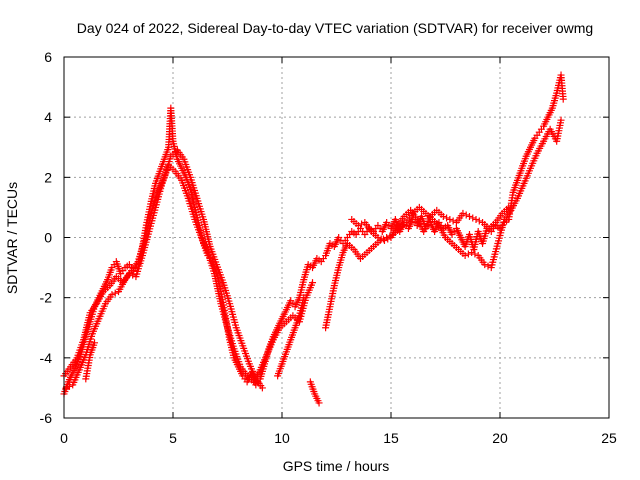 This screenshot has width=640, height=480. What do you see at coordinates (338, 438) in the screenshot?
I see `x-tick-labels: 0 5 10 15 20 25` at bounding box center [338, 438].